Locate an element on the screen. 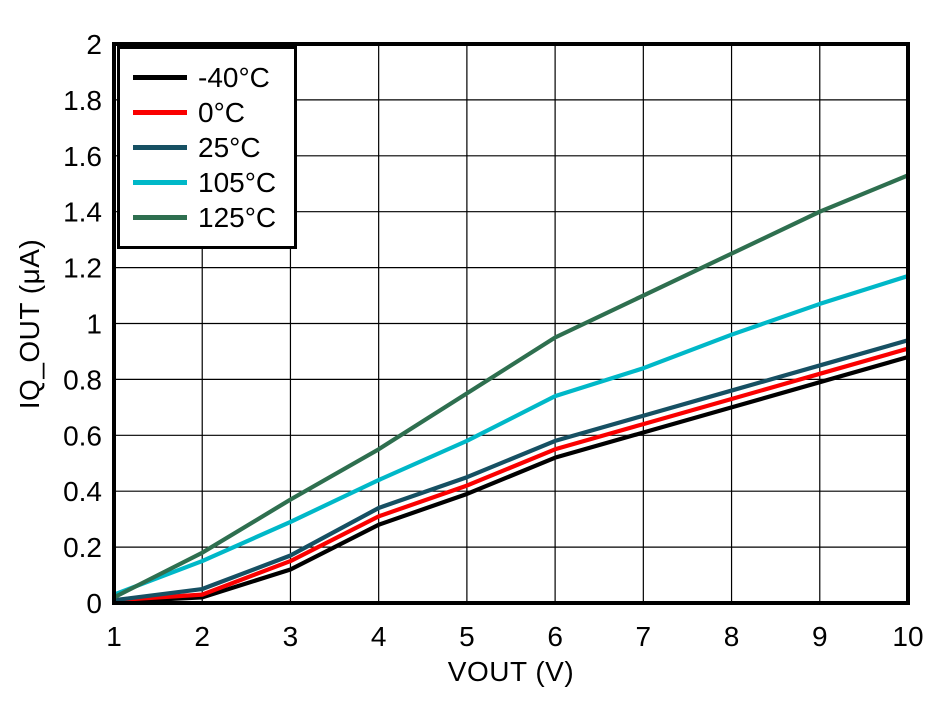 The image size is (948, 701). y-tick-label: 1.2 is located at coordinates (82, 268).